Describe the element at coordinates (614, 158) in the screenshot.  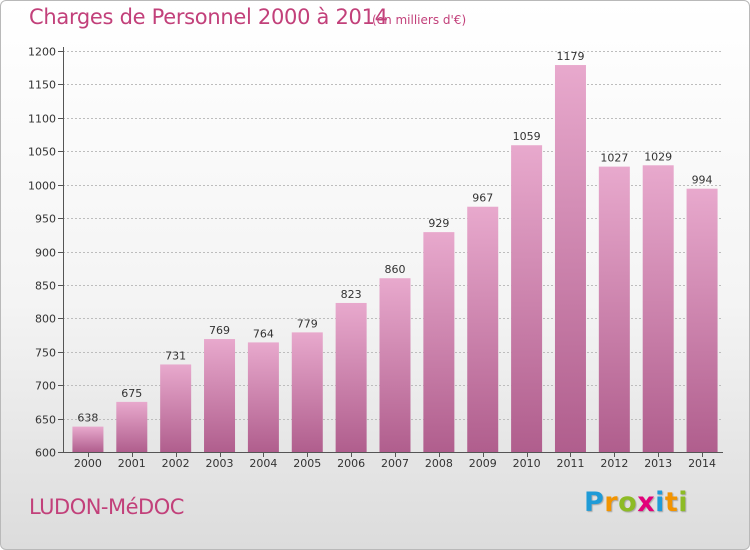
I see `bar-value-label: 1027` at that location.